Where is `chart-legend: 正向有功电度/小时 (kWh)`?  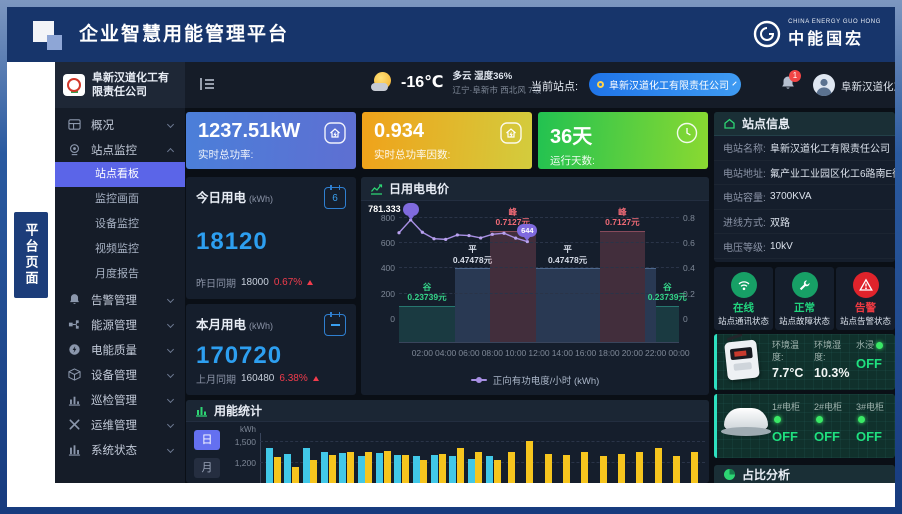
chart-legend: 正向有功电度/小时 (kWh) is located at coordinates (535, 380).